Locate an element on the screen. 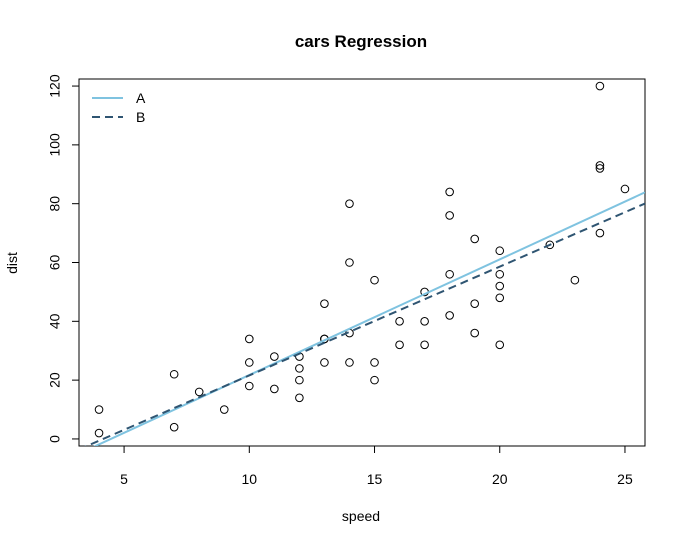 This screenshot has height=545, width=685. x-tick-label: 10 is located at coordinates (250, 479).